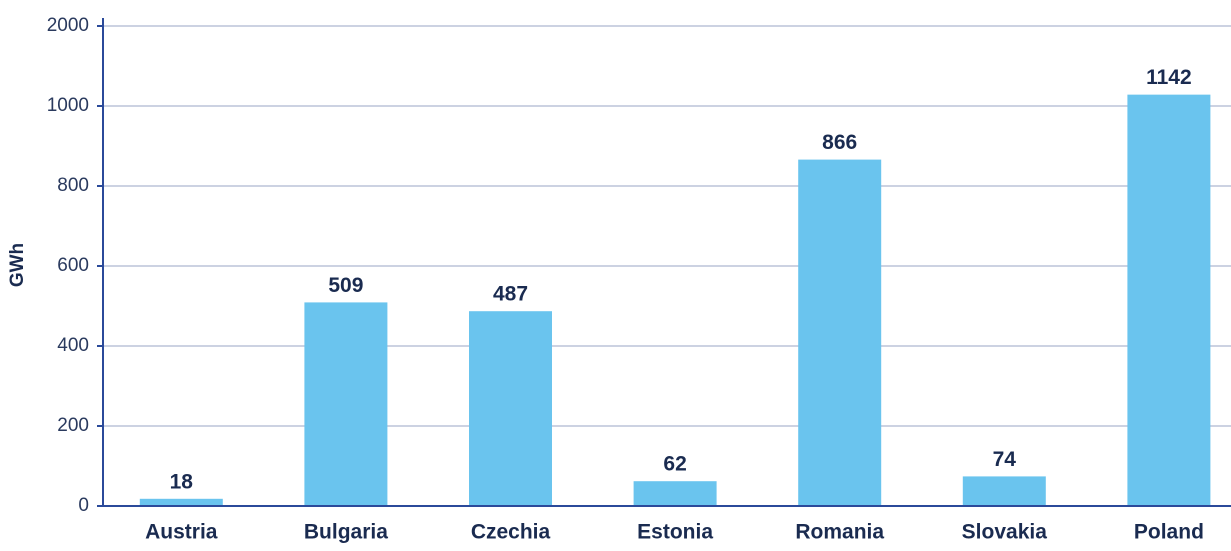 The width and height of the screenshot is (1231, 551). Describe the element at coordinates (674, 464) in the screenshot. I see `value-label: 62` at that location.